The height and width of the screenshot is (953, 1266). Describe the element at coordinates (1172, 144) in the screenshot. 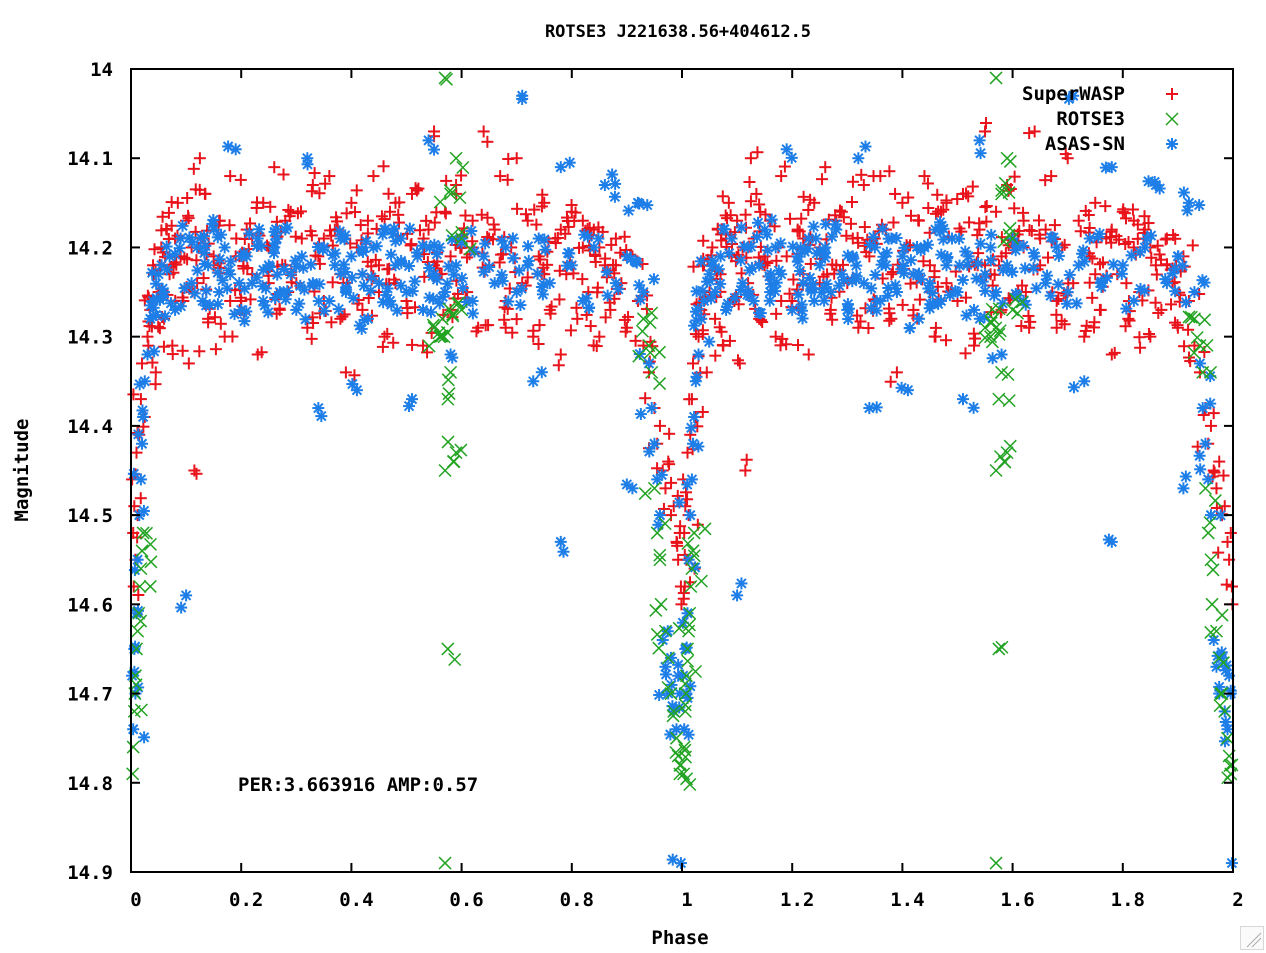

I see `legend-marker-star-icon` at that location.